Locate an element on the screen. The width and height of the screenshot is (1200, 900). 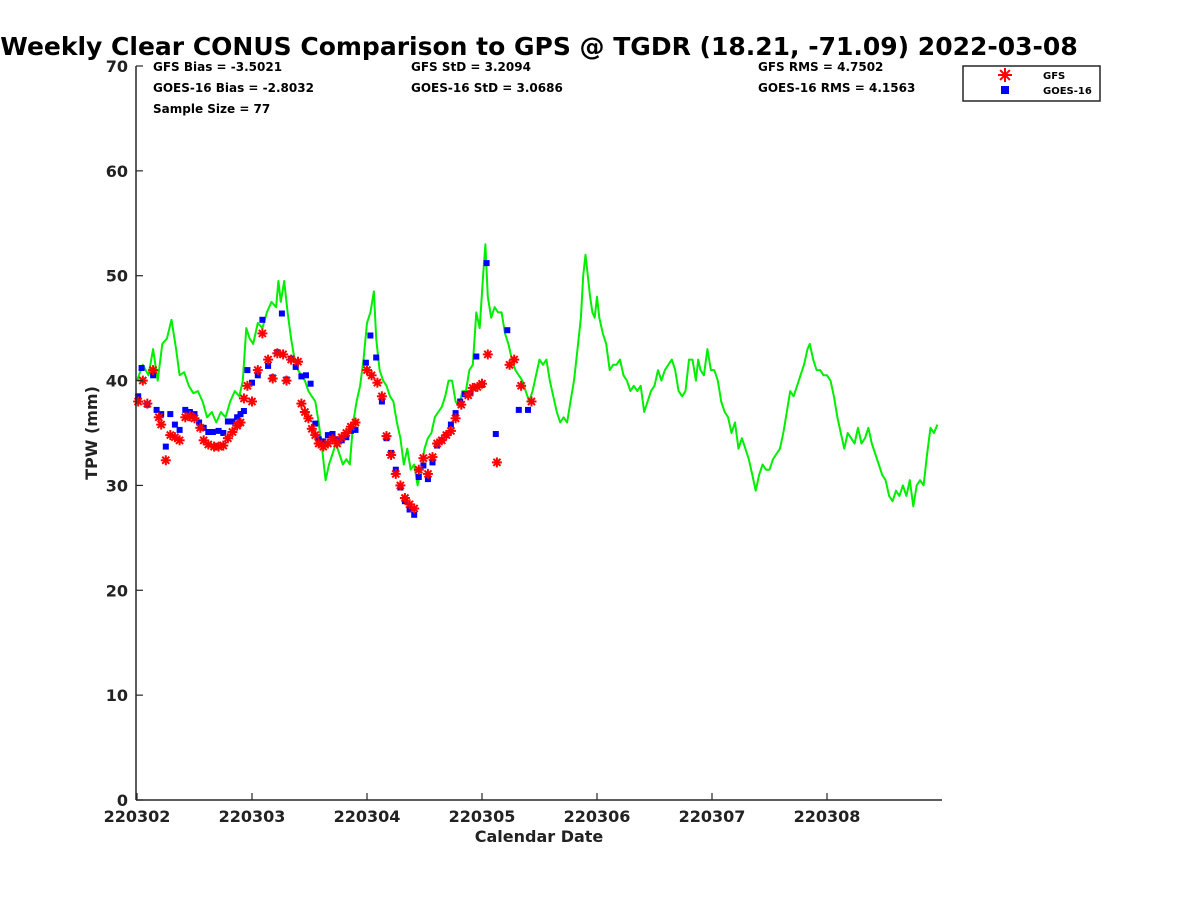
legend-gfs-asterisk is located at coordinates (1005, 75).